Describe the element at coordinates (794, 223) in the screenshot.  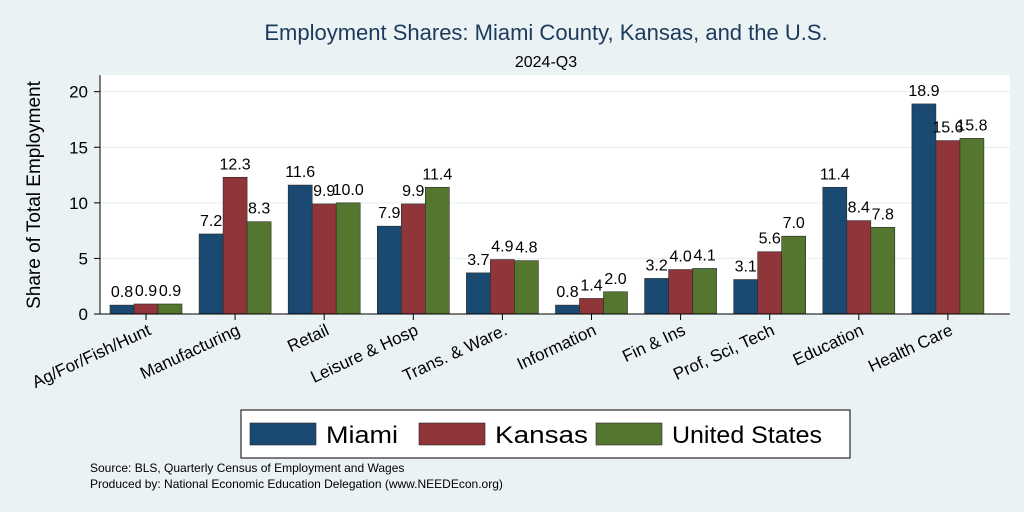
I see `data-label: 7.0` at that location.